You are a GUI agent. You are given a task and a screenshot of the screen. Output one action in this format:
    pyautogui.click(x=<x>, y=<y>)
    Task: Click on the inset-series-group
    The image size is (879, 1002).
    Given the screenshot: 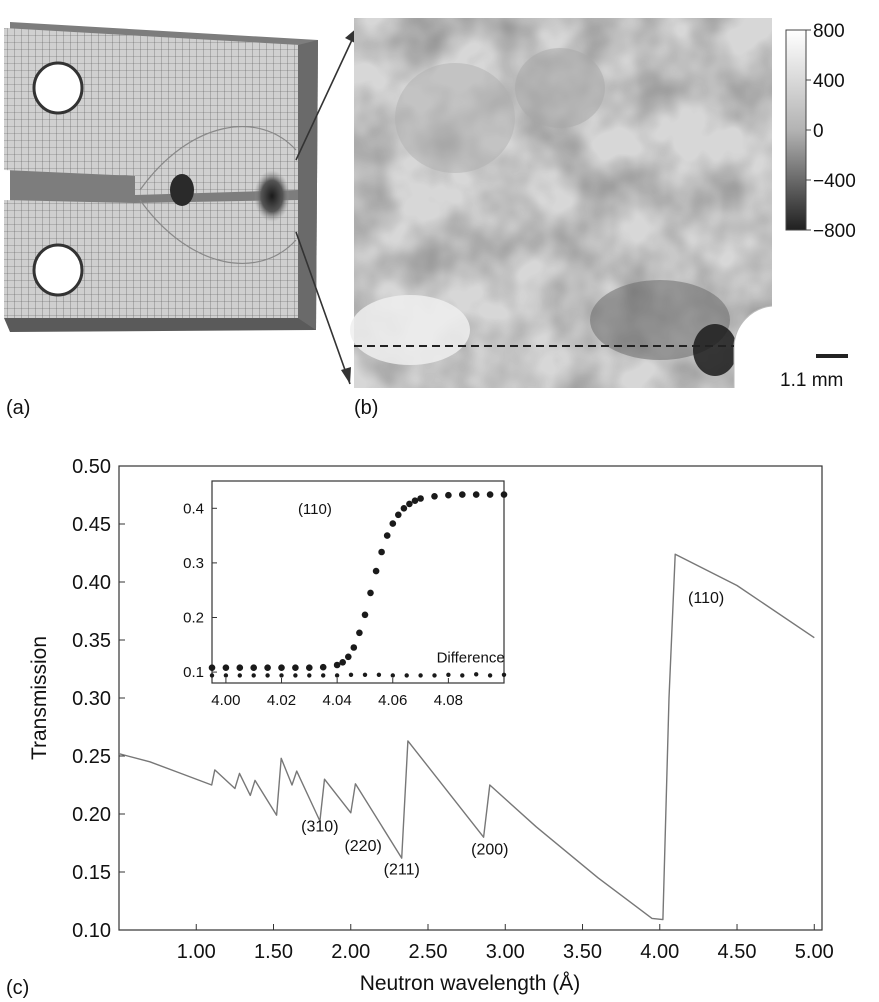 What is the action you would take?
    pyautogui.click(x=358, y=584)
    